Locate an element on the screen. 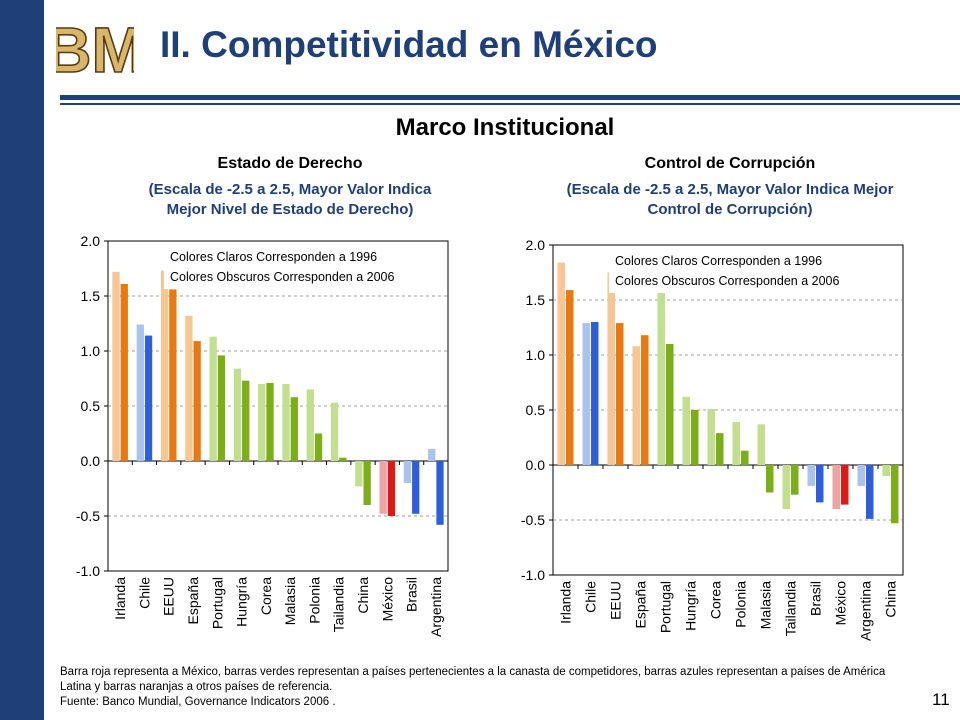 This screenshot has width=960, height=720. title-rule-thin is located at coordinates (510, 104).